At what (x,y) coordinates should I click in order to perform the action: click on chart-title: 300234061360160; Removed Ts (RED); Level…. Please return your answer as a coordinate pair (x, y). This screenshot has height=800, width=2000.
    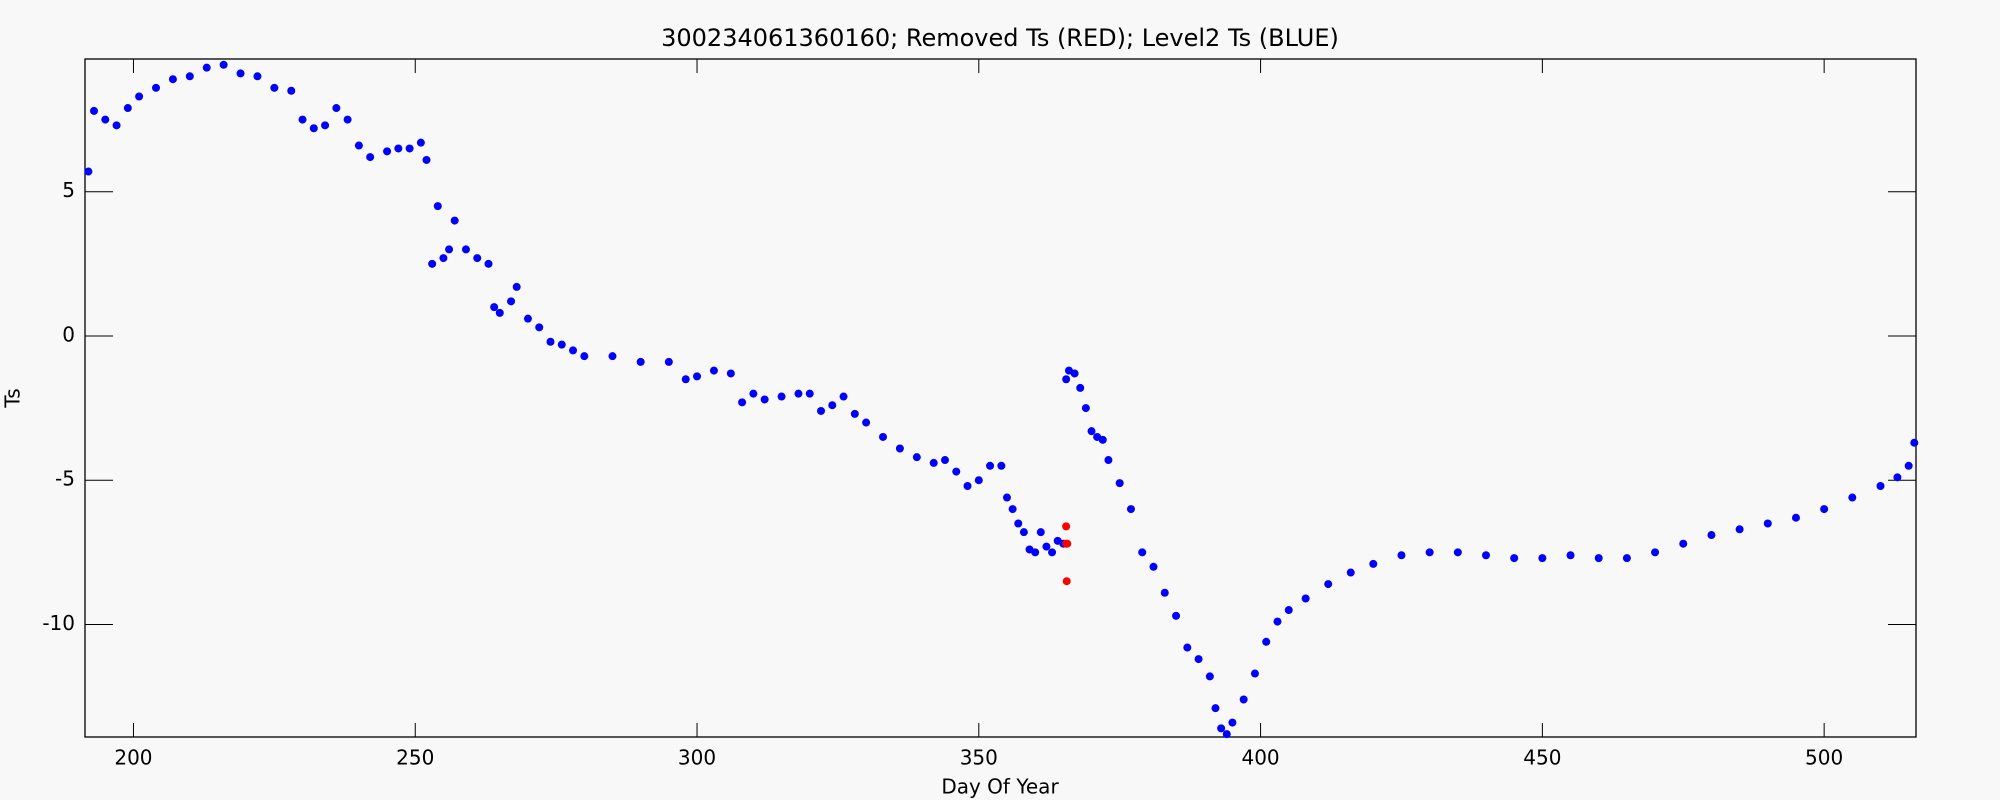
    Looking at the image, I should click on (1000, 38).